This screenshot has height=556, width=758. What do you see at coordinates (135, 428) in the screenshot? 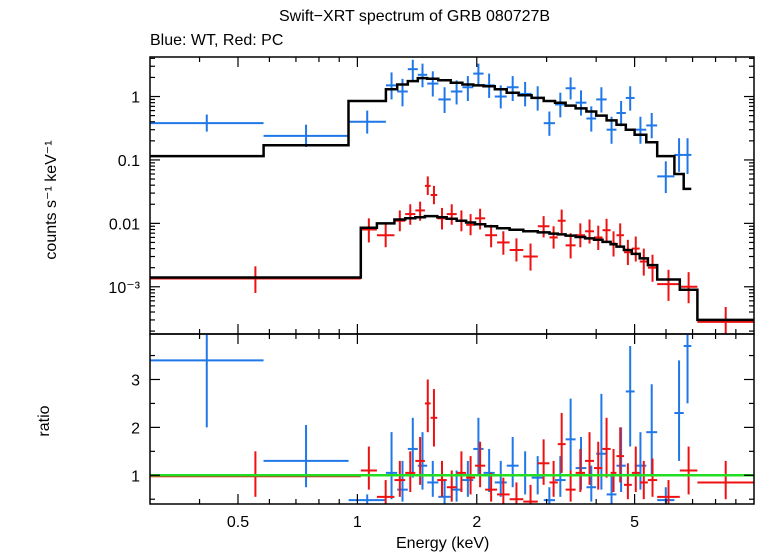
I see `y-tick-label-ratio: 2` at bounding box center [135, 428].